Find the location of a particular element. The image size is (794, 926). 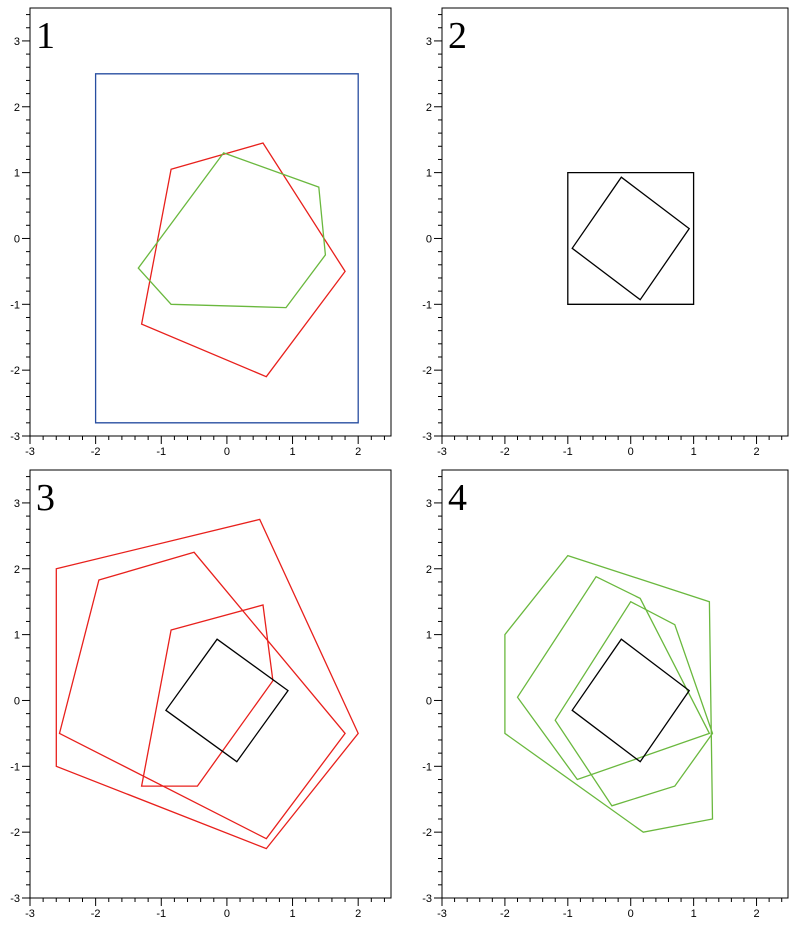

panel-number-label: 2 is located at coordinates (457, 36).